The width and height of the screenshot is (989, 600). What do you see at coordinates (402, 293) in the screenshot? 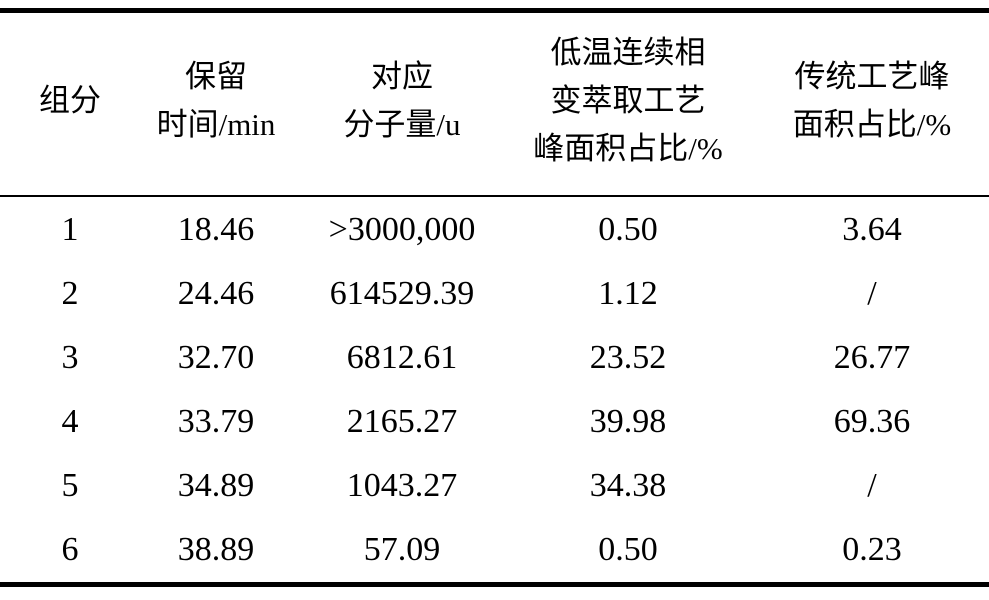
I see `cell: 614529.39` at bounding box center [402, 293].